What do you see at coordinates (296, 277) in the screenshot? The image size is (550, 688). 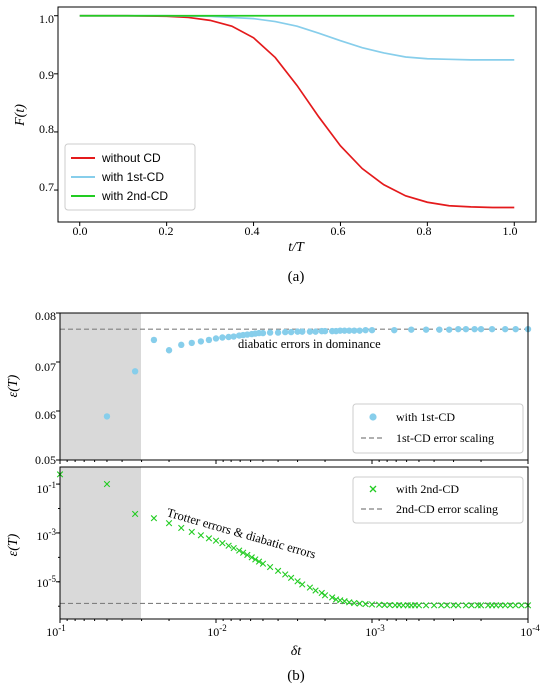 I see `panel-a-caption: (a)` at bounding box center [296, 277].